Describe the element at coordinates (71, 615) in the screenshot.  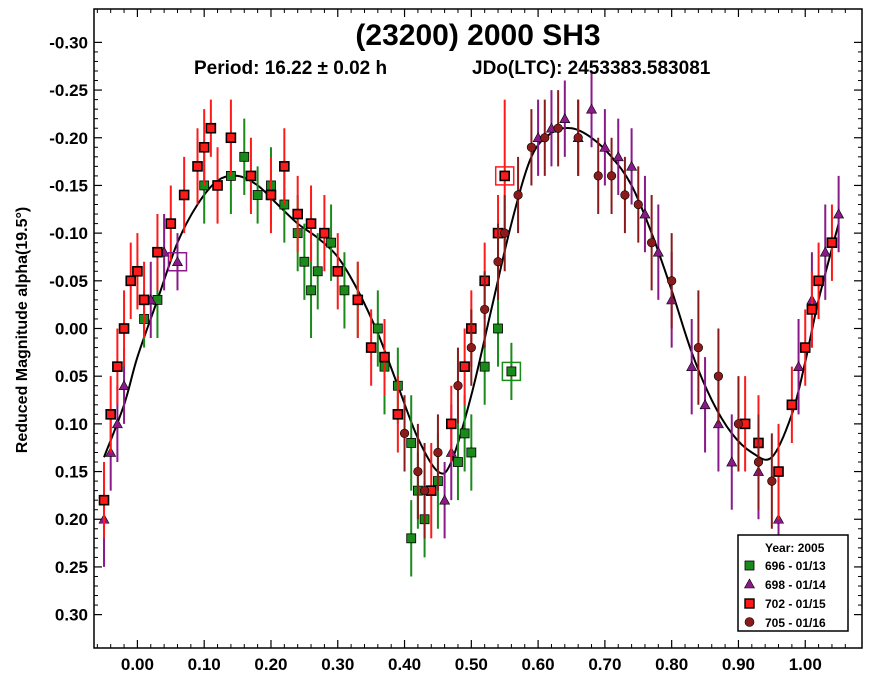
I see `y-tick-label: 0.30` at that location.